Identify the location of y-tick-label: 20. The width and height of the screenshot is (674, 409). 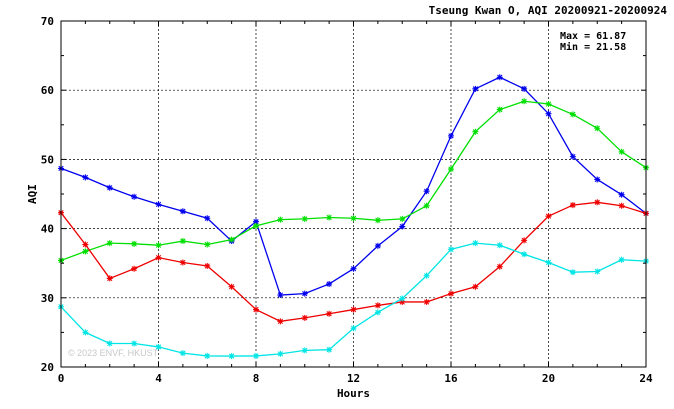
(47, 367).